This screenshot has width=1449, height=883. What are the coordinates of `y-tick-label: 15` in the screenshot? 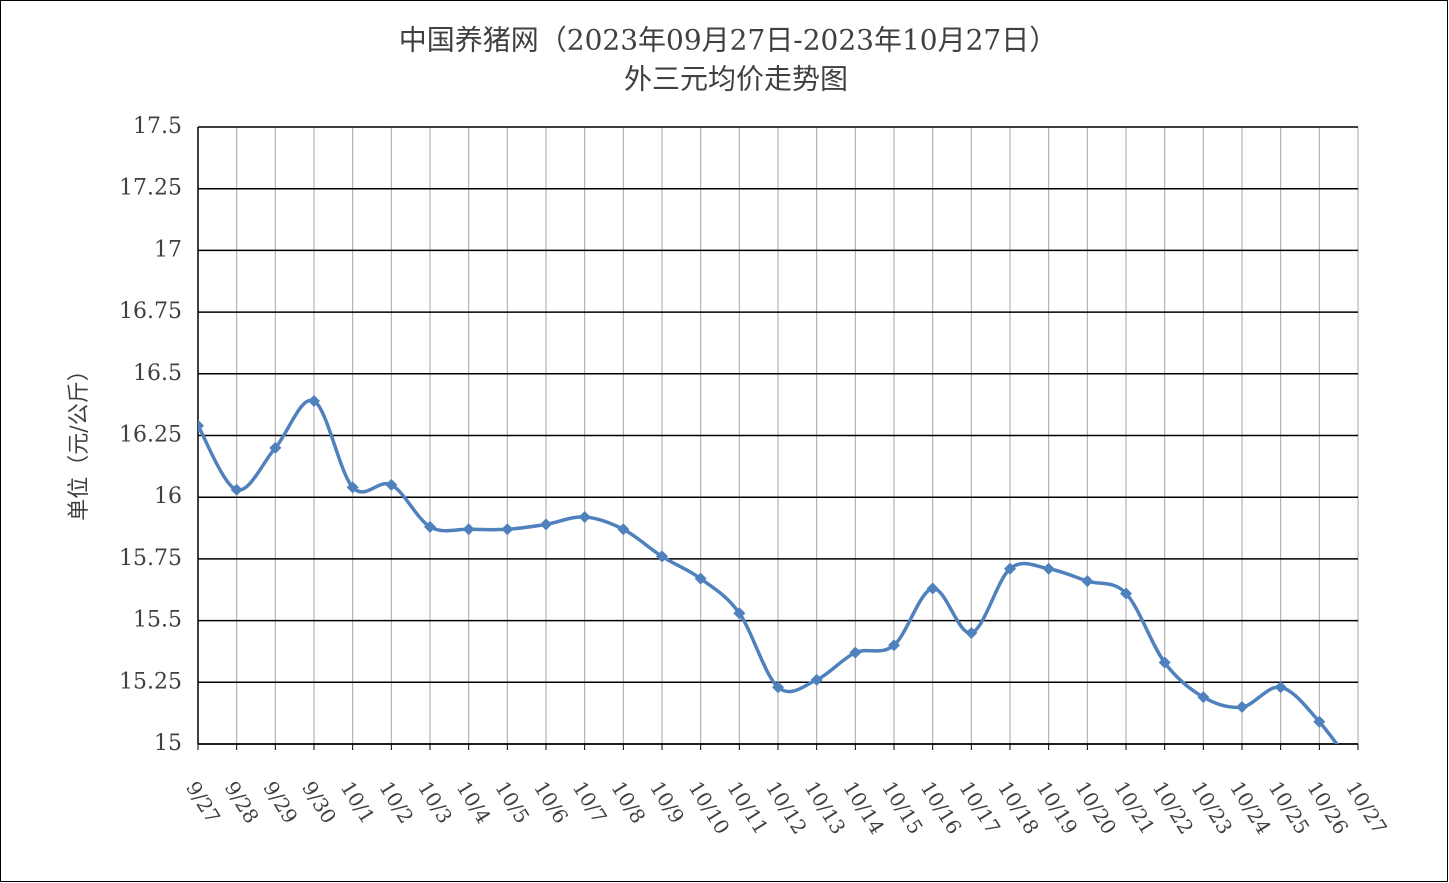 It's located at (168, 743).